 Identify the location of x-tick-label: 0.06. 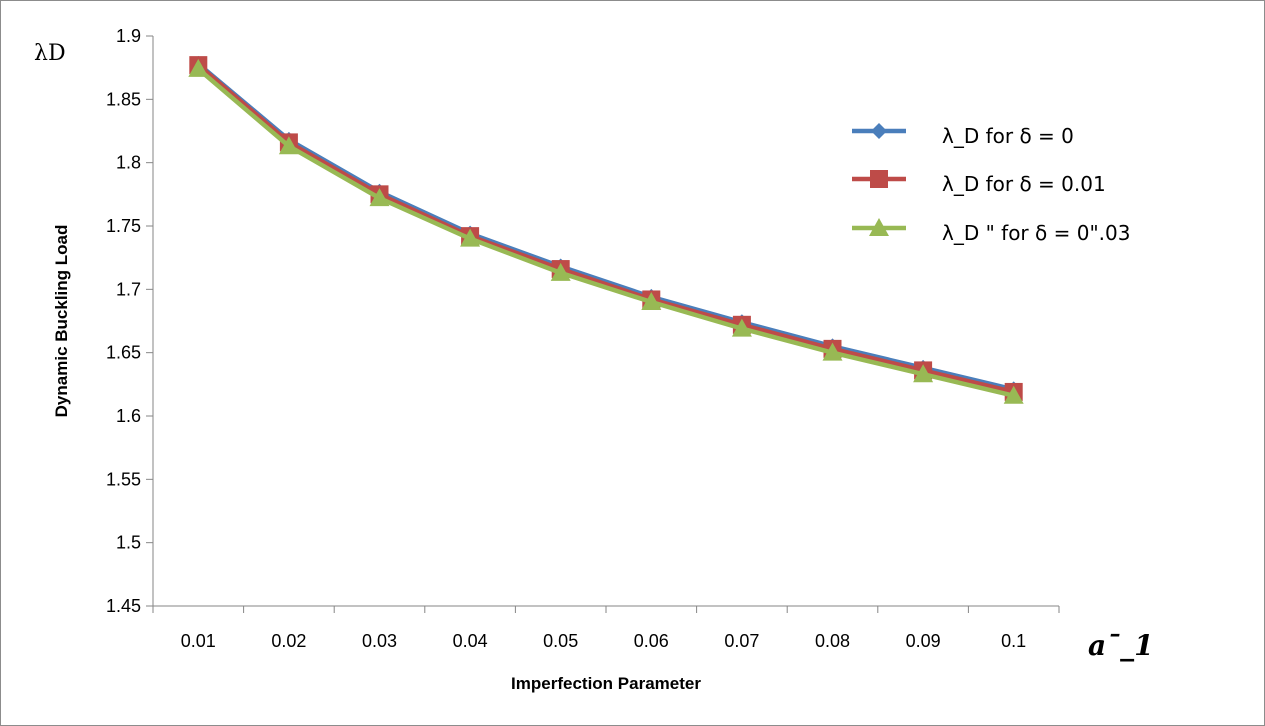
(651, 641).